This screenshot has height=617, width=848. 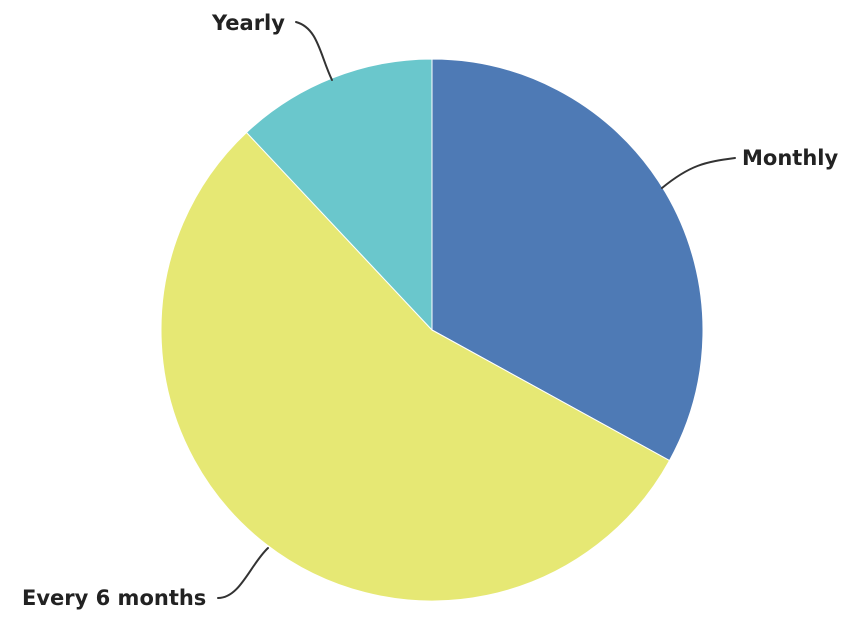 What do you see at coordinates (790, 158) in the screenshot?
I see `slice-label-monthly: Monthly` at bounding box center [790, 158].